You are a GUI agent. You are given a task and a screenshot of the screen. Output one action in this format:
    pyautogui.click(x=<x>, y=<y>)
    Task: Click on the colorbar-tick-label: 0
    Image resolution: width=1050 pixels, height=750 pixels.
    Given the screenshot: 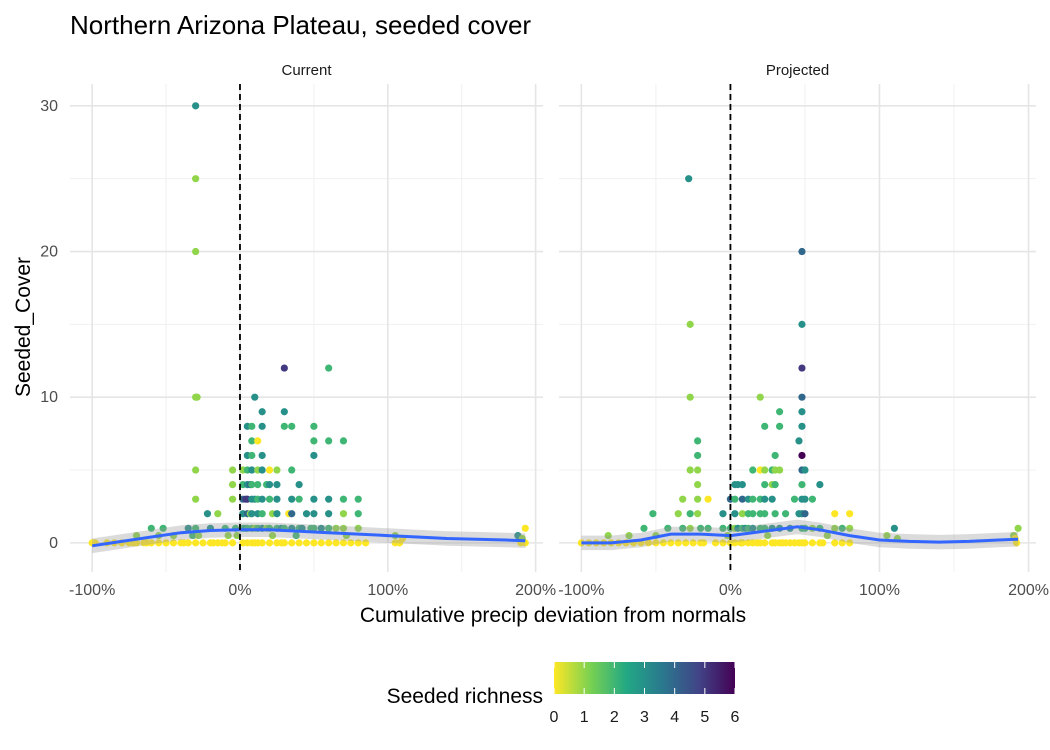 What is the action you would take?
    pyautogui.click(x=554, y=717)
    